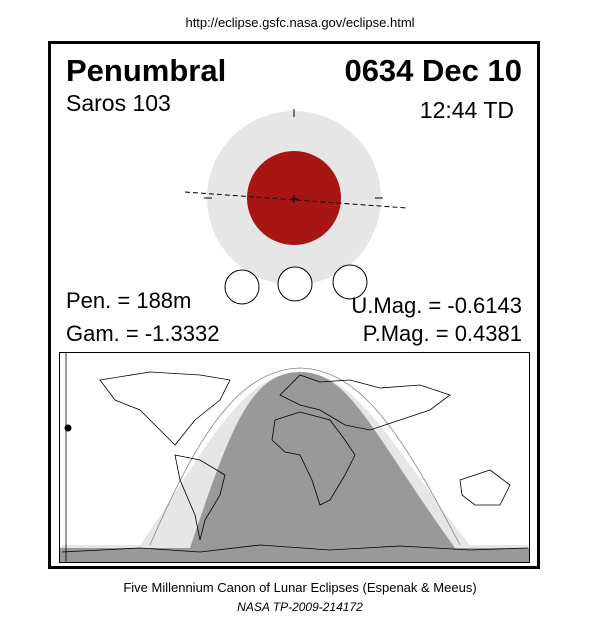  Describe the element at coordinates (467, 110) in the screenshot. I see `time: 12:44 TD` at that location.